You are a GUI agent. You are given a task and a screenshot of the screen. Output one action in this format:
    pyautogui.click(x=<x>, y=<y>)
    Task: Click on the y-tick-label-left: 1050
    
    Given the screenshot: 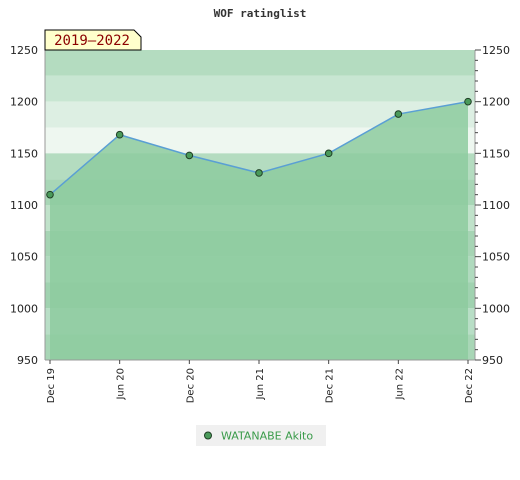 What is the action you would take?
    pyautogui.click(x=24, y=257)
    